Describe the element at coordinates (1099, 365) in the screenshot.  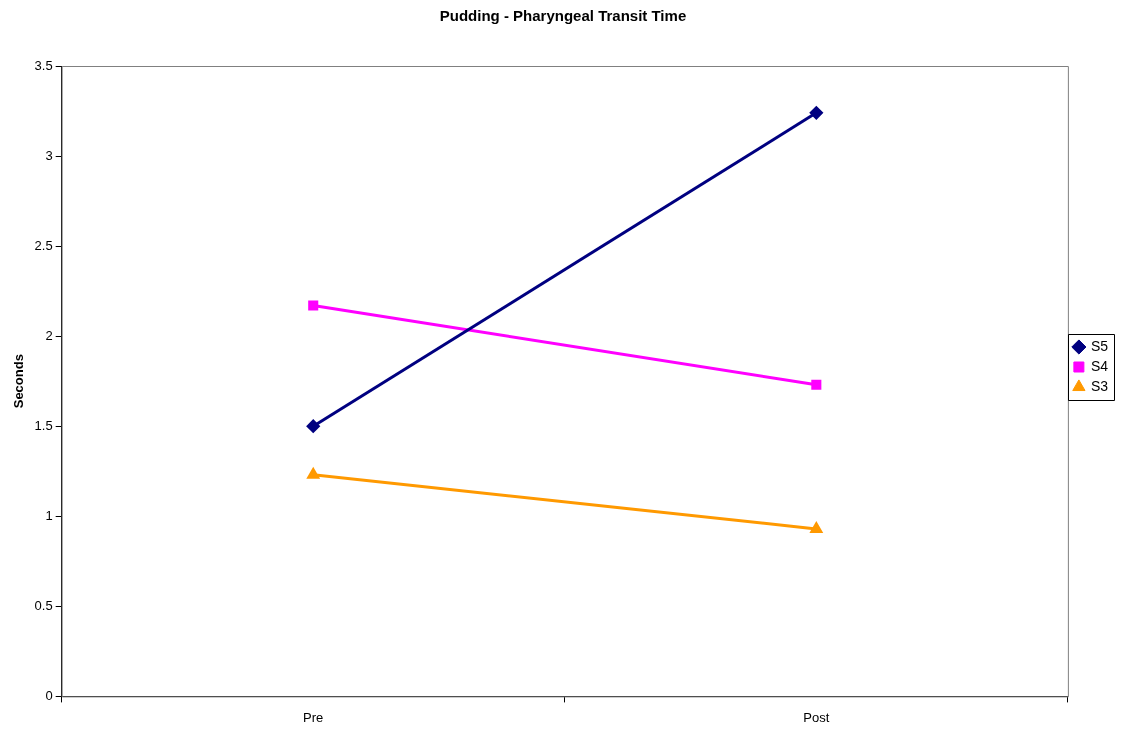
I see `legend-label: S4` at that location.